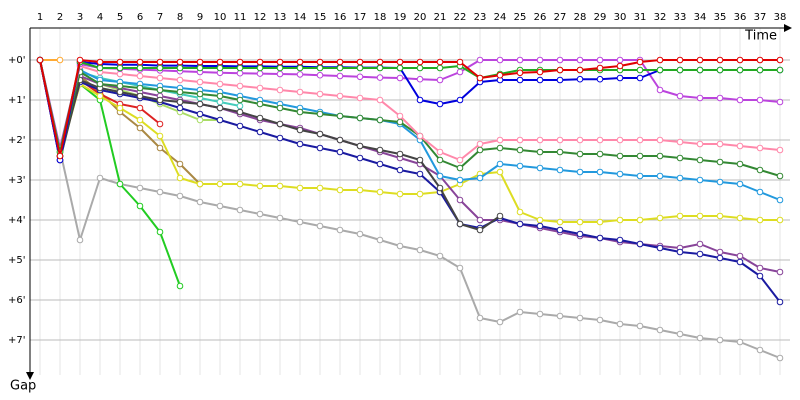 The height and width of the screenshot is (400, 800). I want to click on x-tick-label: 15, so click(320, 17).